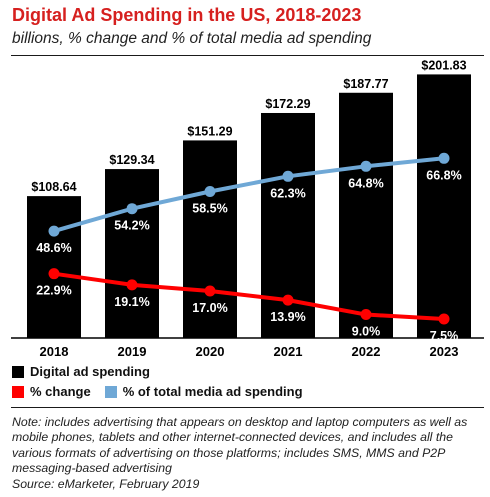  What do you see at coordinates (443, 65) in the screenshot?
I see `bar-value-label-2023: $201.83` at bounding box center [443, 65].